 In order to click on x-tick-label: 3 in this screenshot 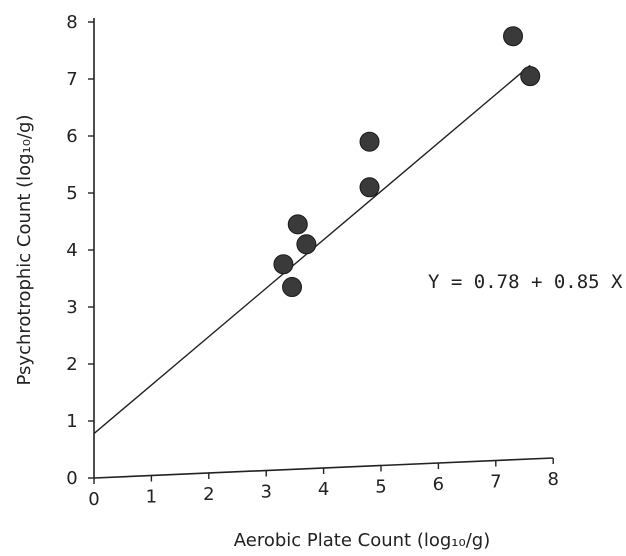, I will do `click(265, 492)`.